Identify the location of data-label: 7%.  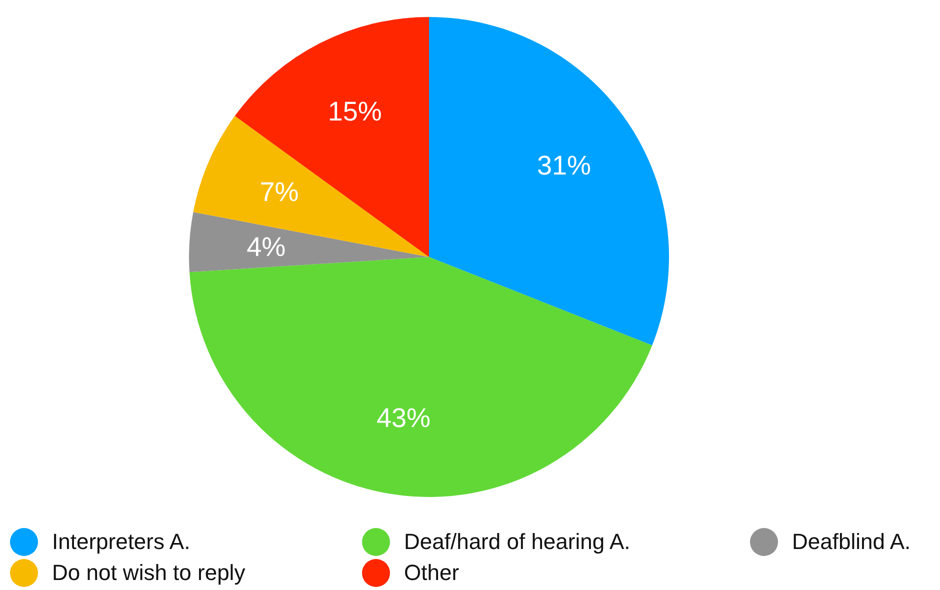
(279, 192).